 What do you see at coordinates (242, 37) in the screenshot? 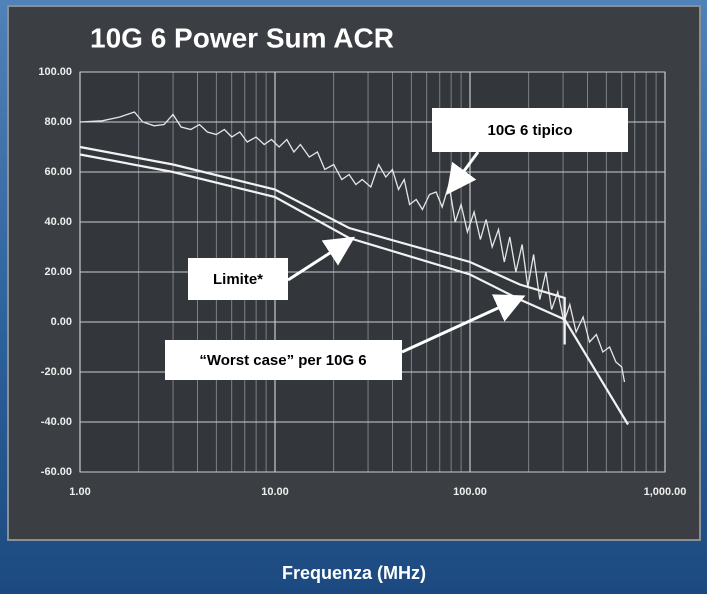
I see `chart-title: 10G 6 Power Sum ACR` at bounding box center [242, 37].